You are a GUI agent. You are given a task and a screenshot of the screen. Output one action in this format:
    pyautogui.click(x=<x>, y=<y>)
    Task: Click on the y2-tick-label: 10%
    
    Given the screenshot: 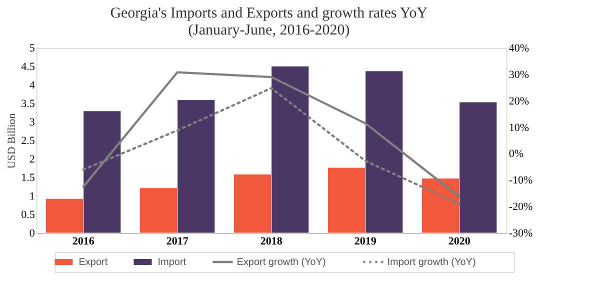 What is the action you would take?
    pyautogui.click(x=519, y=128)
    